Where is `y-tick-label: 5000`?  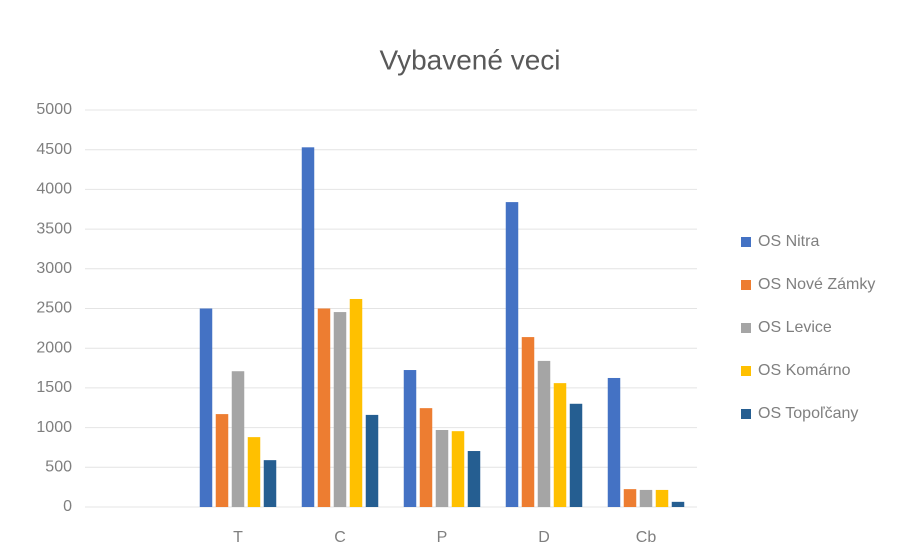 y-tick-label: 5000 is located at coordinates (54, 109).